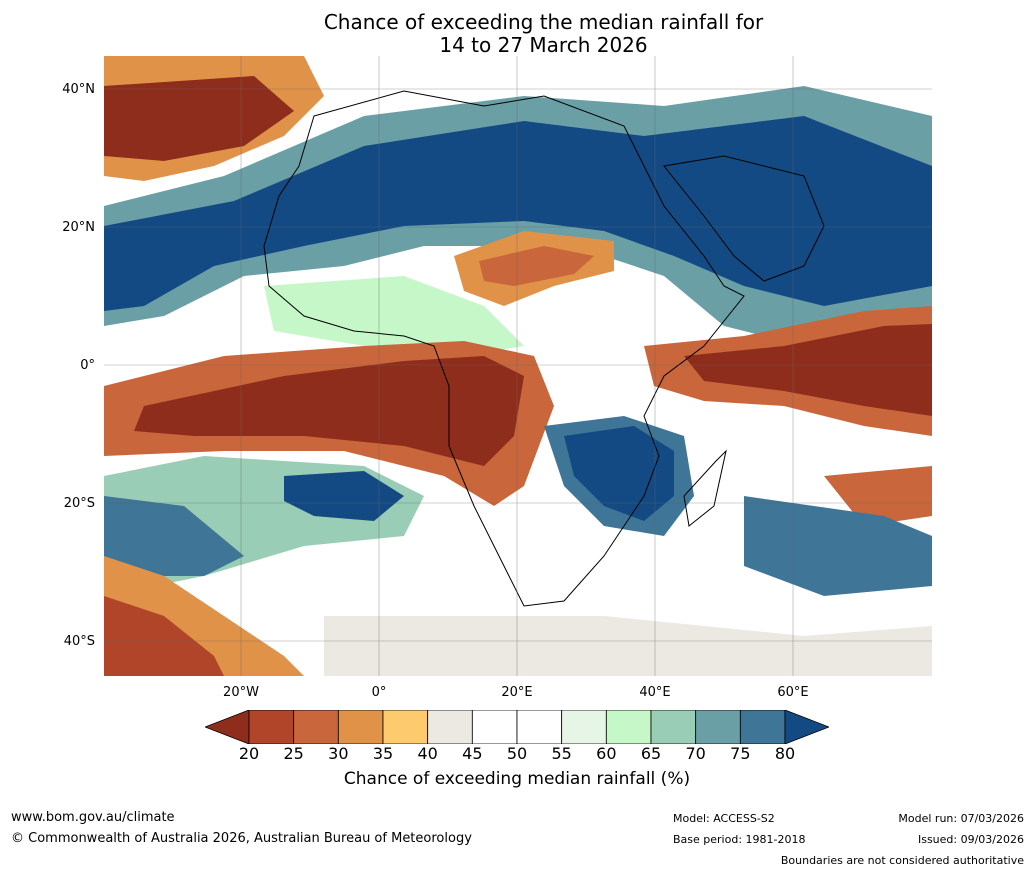 This screenshot has height=873, width=1035. What do you see at coordinates (740, 753) in the screenshot?
I see `colorbar-tick-label: 75` at bounding box center [740, 753].